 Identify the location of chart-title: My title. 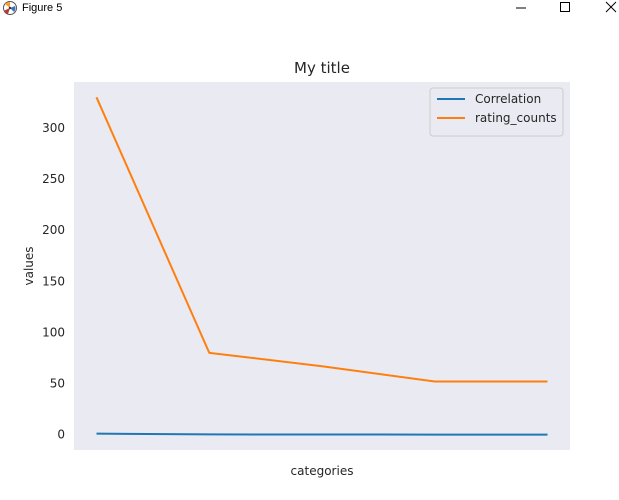
(322, 68).